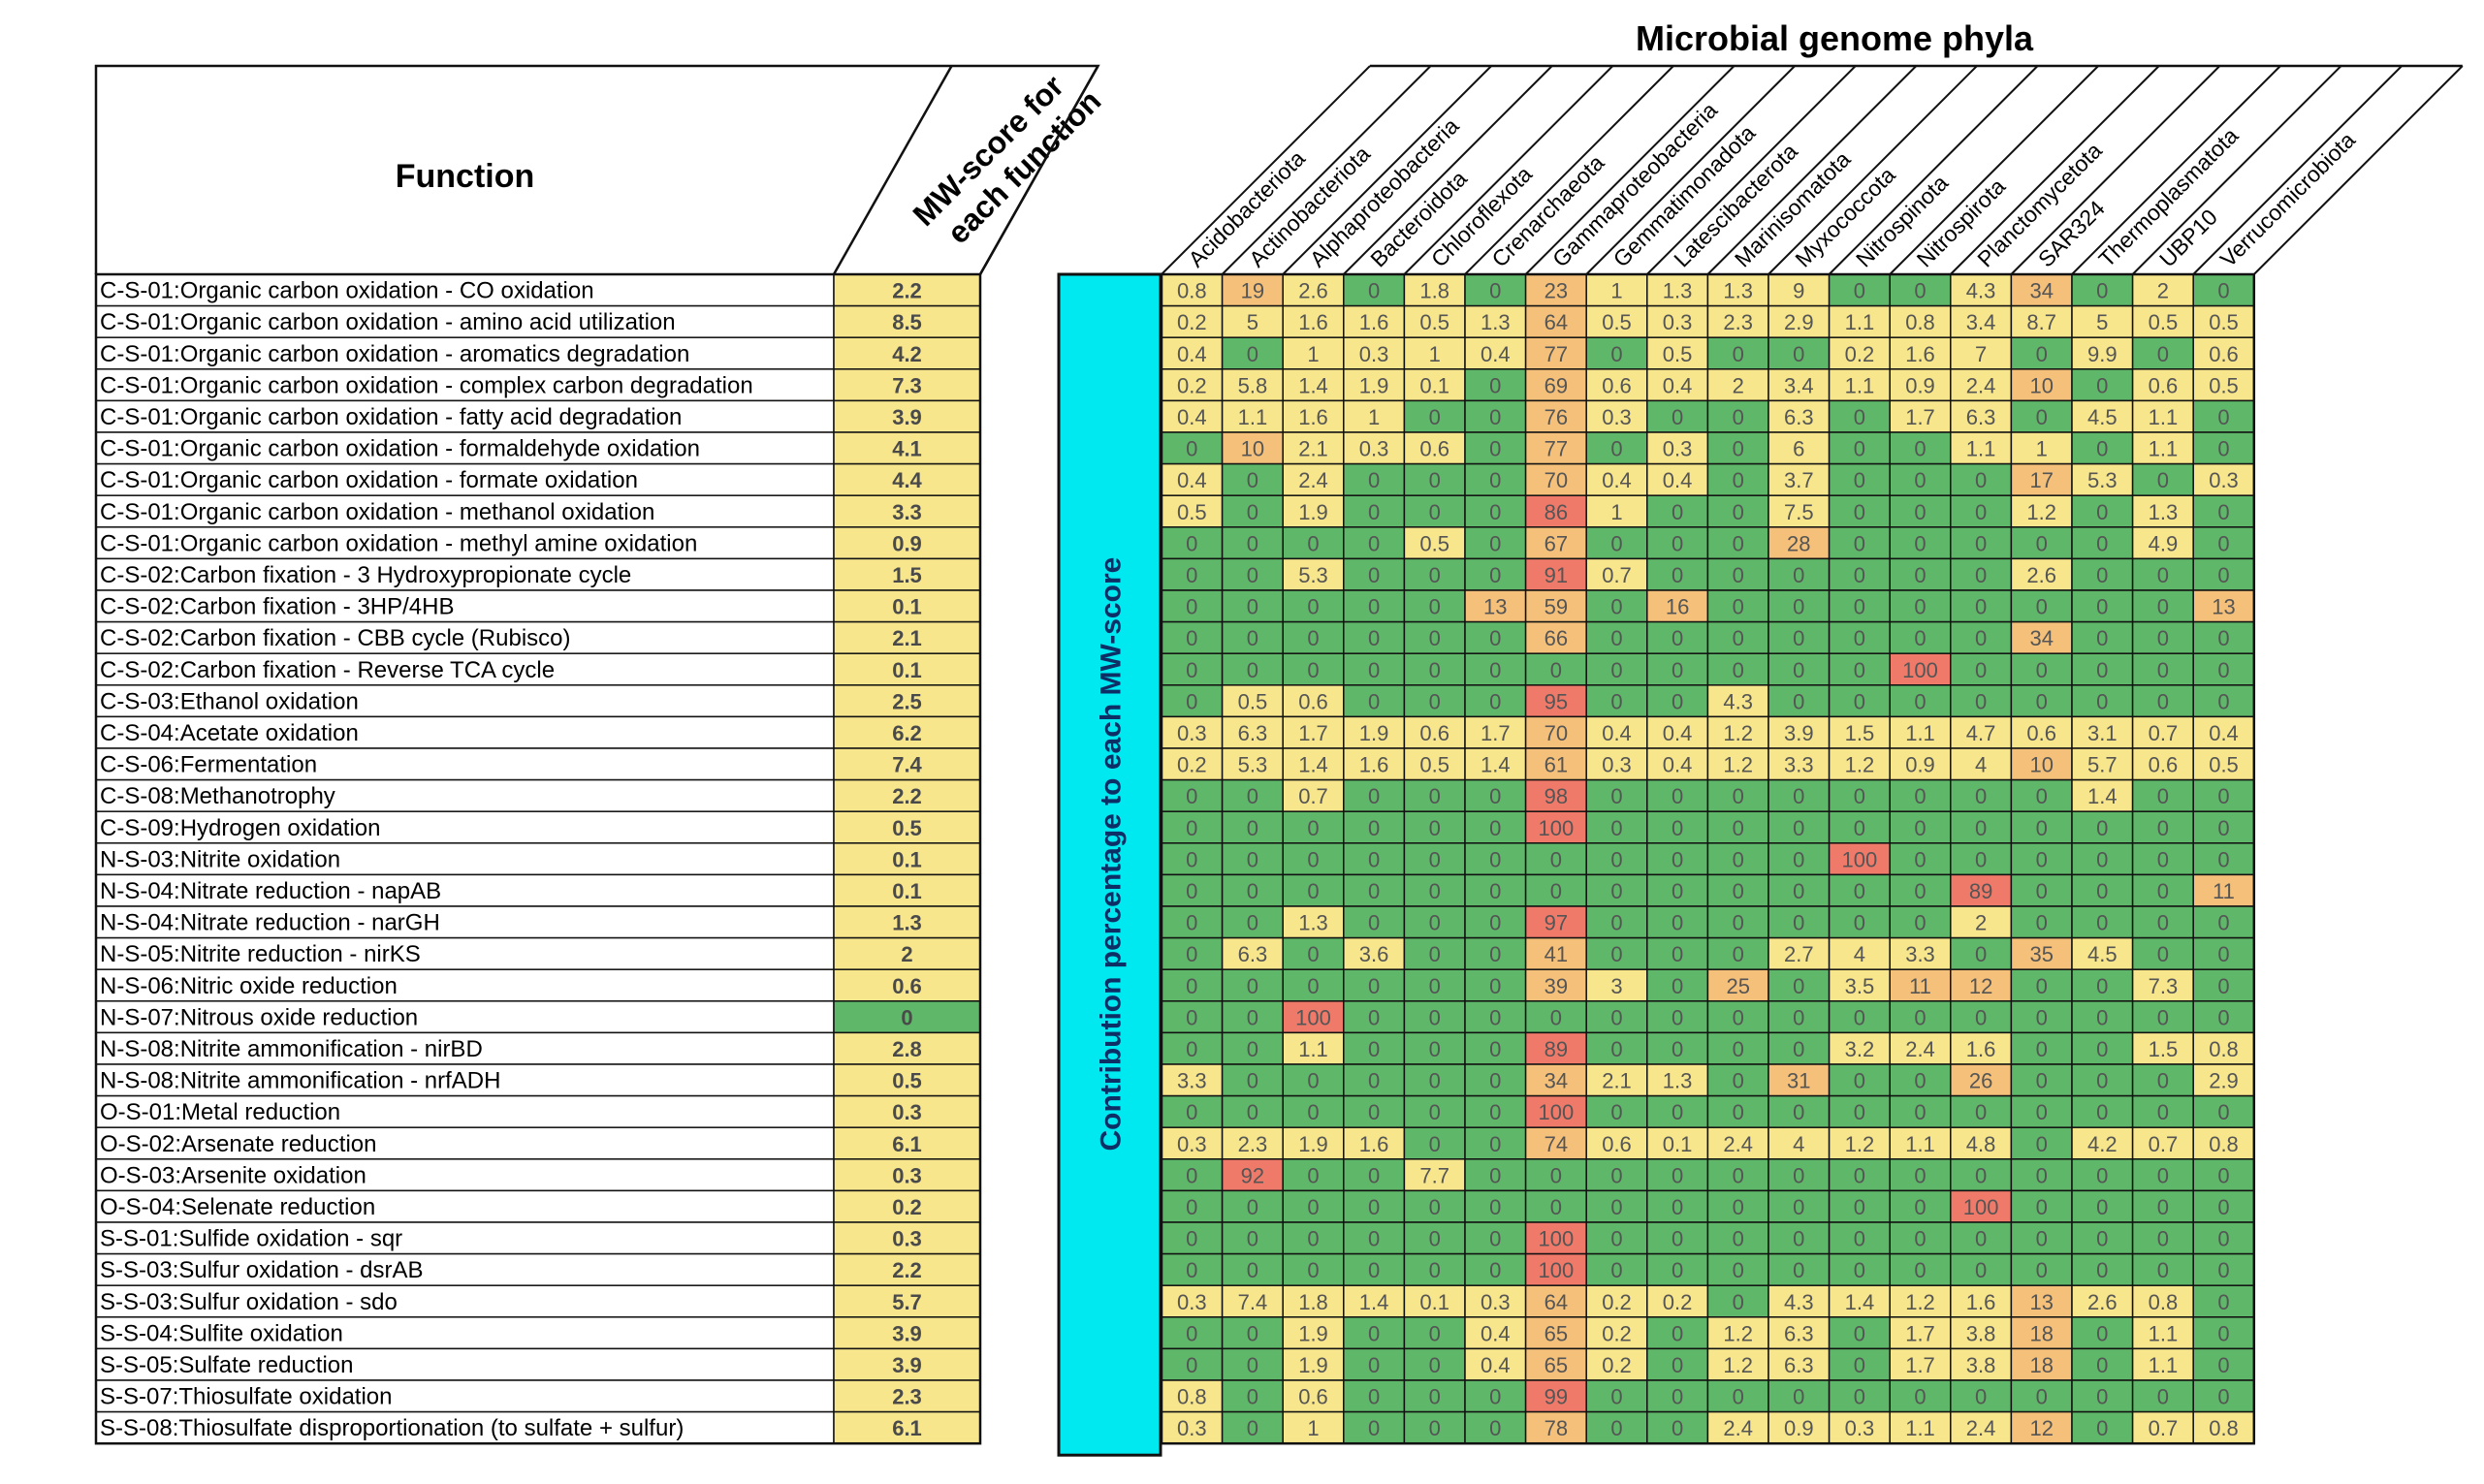  Describe the element at coordinates (1192, 480) in the screenshot. I see `heatmap-cell-value: 0.4` at that location.